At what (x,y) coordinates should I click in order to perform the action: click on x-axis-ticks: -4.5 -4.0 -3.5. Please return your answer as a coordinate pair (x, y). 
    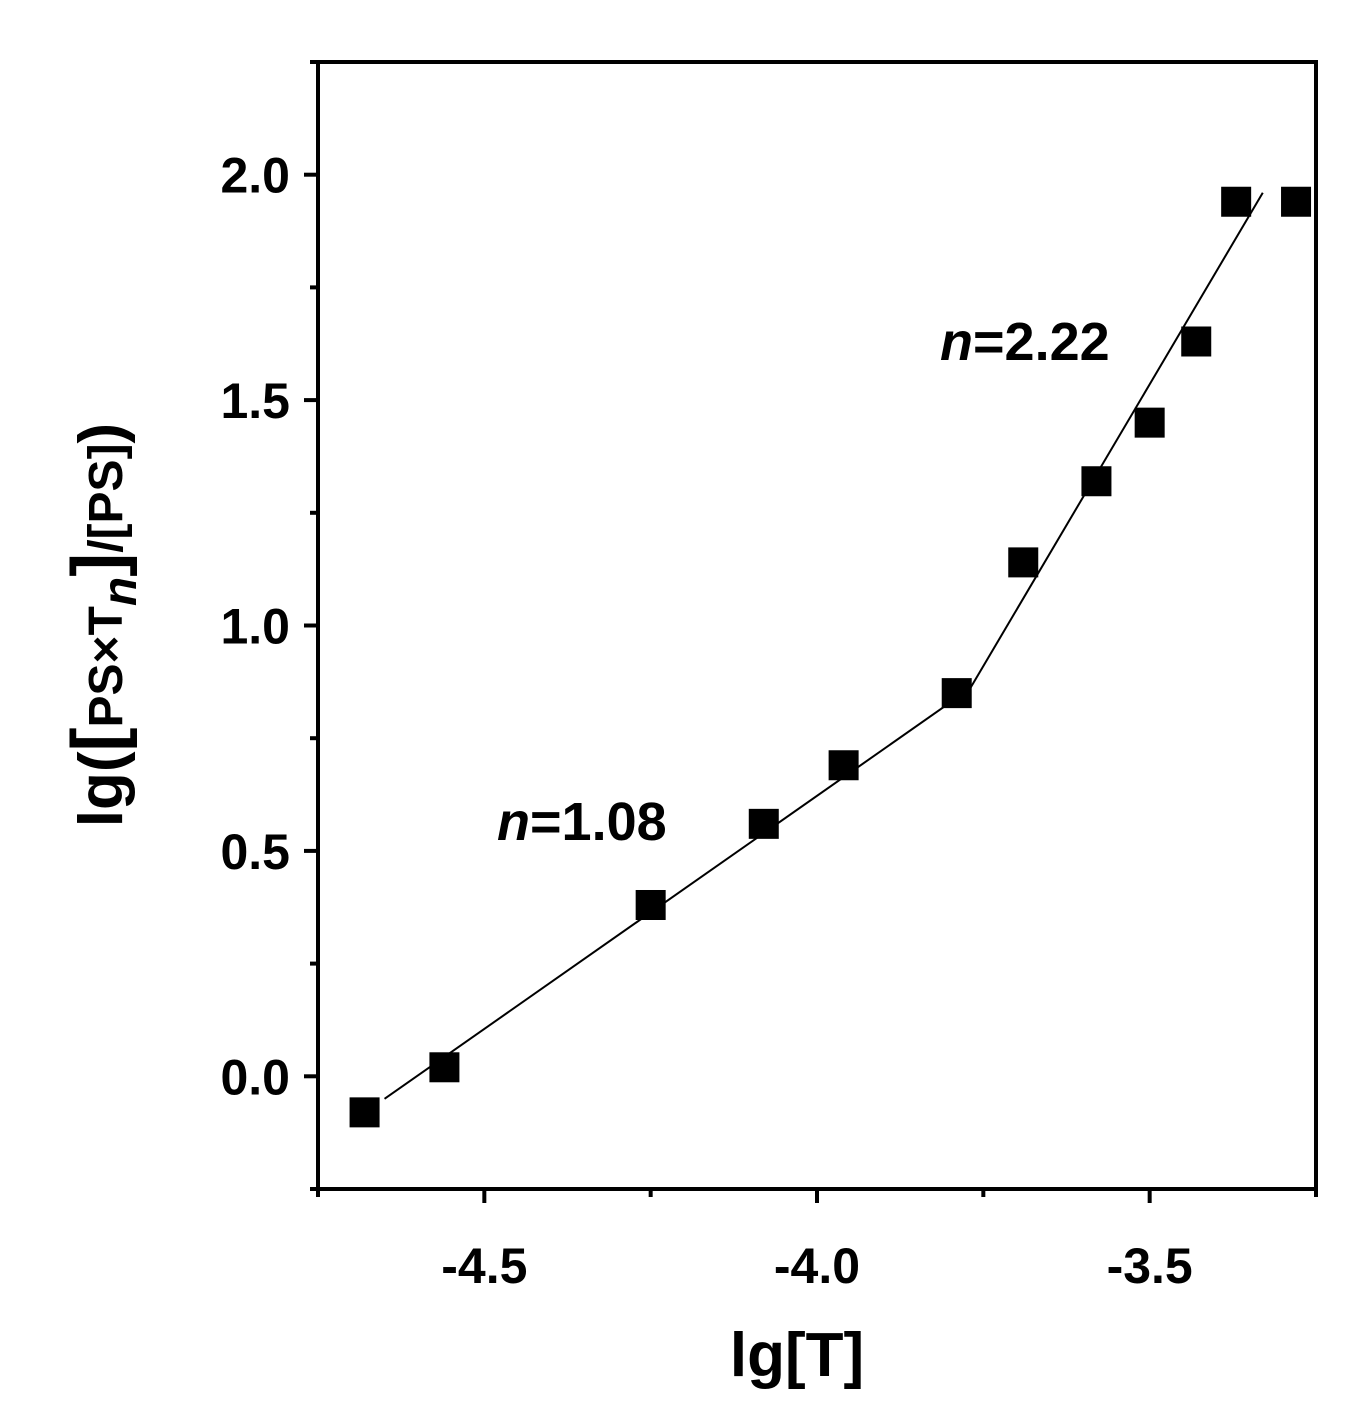
    Looking at the image, I should click on (817, 1241).